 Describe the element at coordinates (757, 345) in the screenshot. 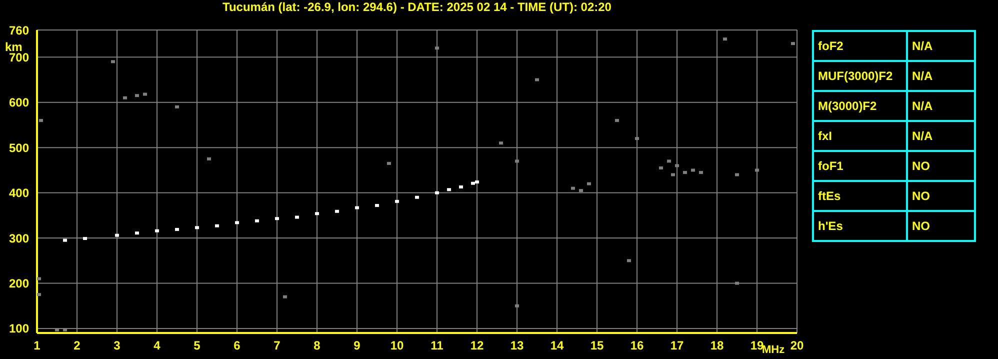

I see `x-tick-label: 19` at that location.